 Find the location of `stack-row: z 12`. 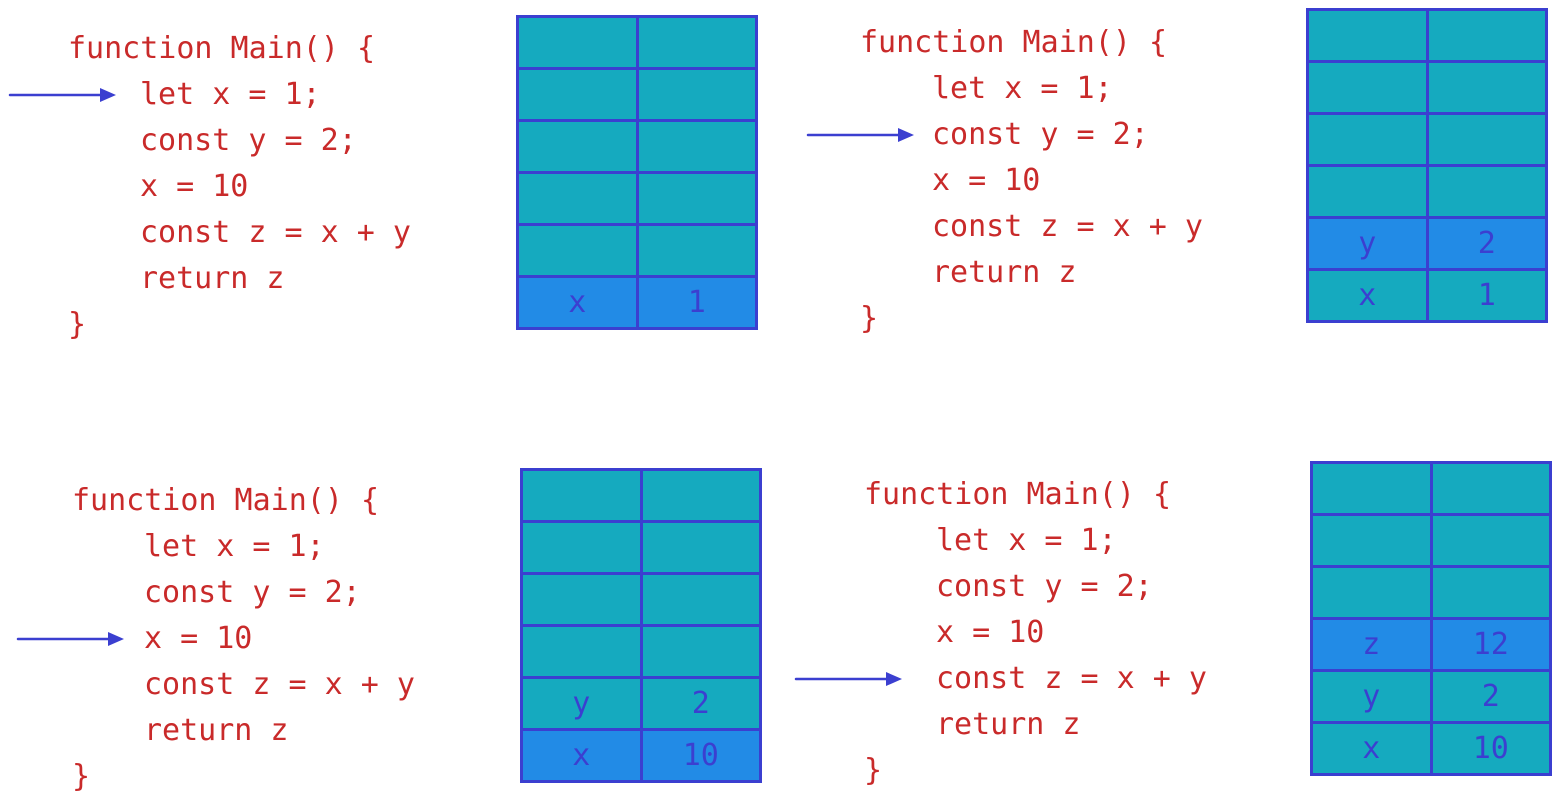

stack-row: z 12 is located at coordinates (1431, 643).